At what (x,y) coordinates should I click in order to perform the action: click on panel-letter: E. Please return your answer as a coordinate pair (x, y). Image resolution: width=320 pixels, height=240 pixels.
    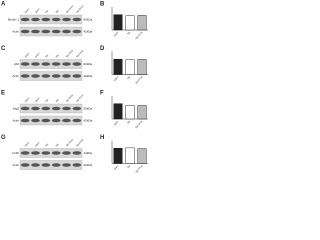
    Looking at the image, I should click on (3, 94).